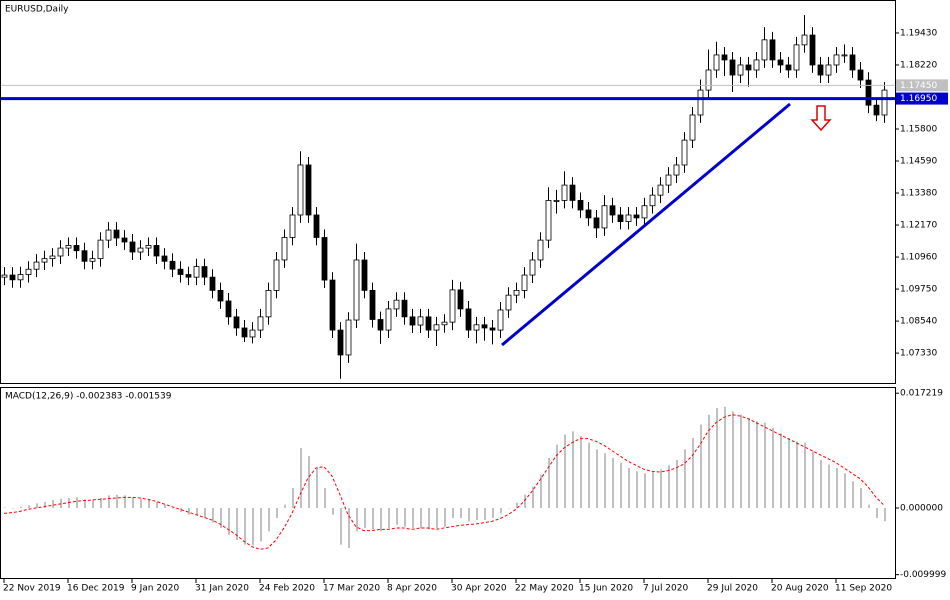  What do you see at coordinates (732, 589) in the screenshot?
I see `x-tick-label: 29 Jul 2020` at bounding box center [732, 589].